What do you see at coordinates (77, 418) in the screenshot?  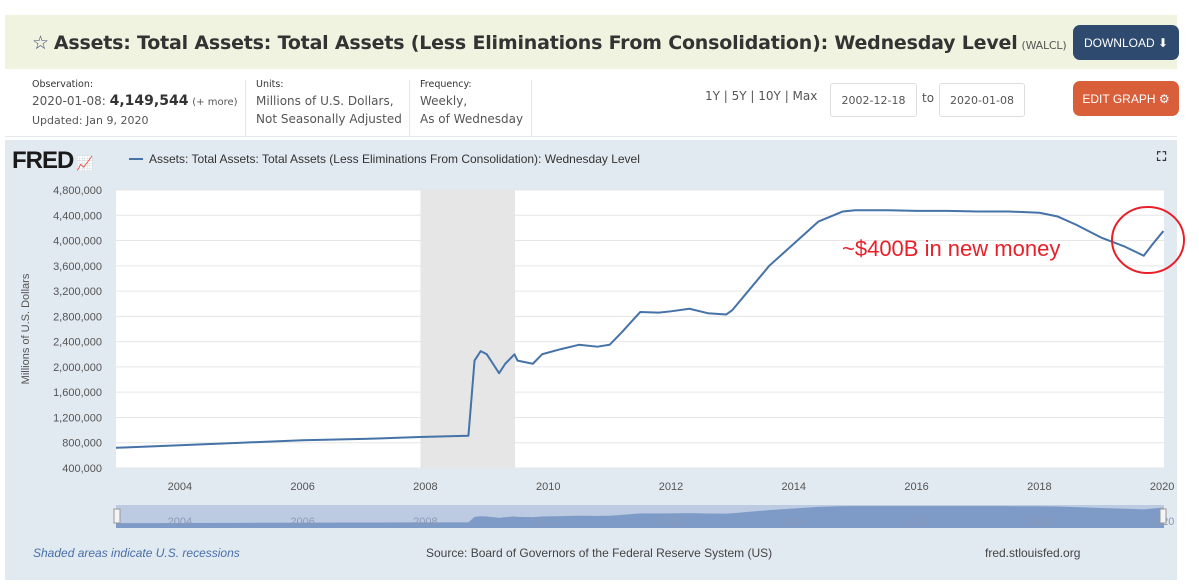 I see `y-tick-label: 1,200,000` at bounding box center [77, 418].